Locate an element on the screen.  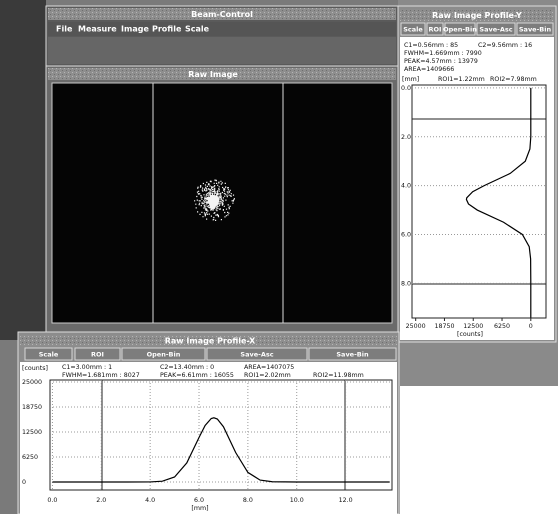
info-text: C1=3.00mm : 1 is located at coordinates (87, 367).